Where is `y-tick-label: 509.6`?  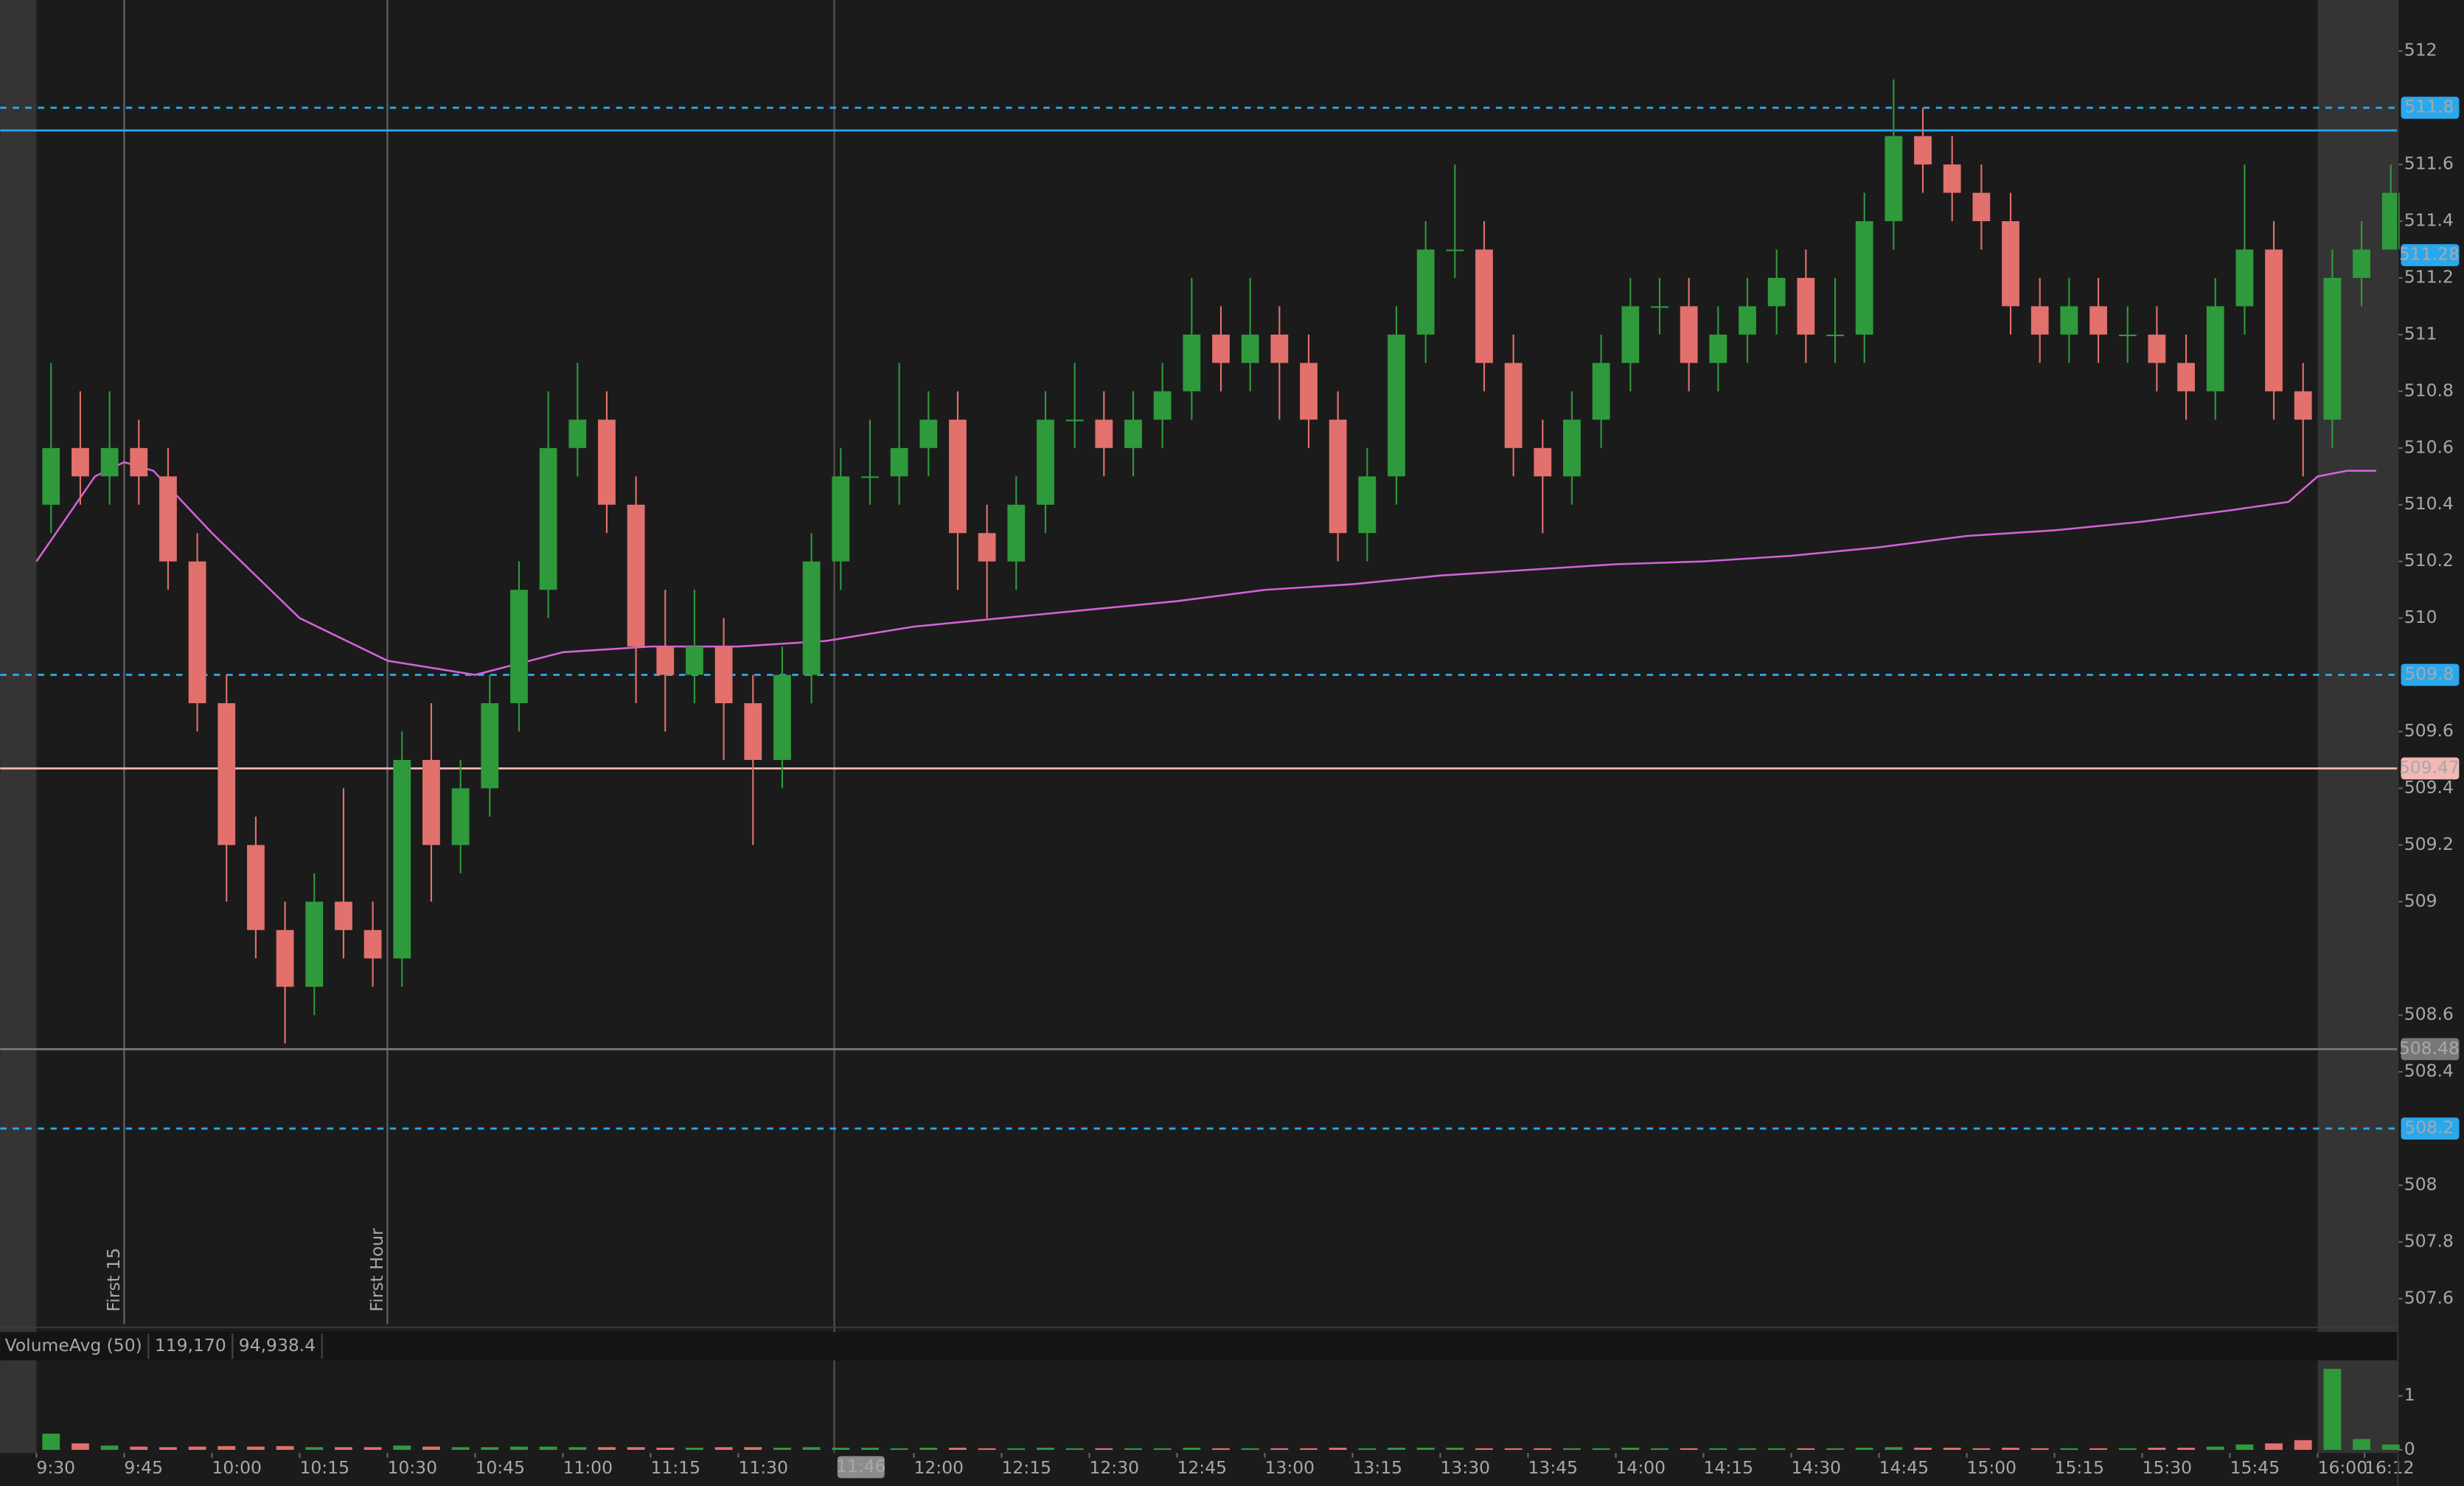
y-tick-label: 509.6 is located at coordinates (2429, 731).